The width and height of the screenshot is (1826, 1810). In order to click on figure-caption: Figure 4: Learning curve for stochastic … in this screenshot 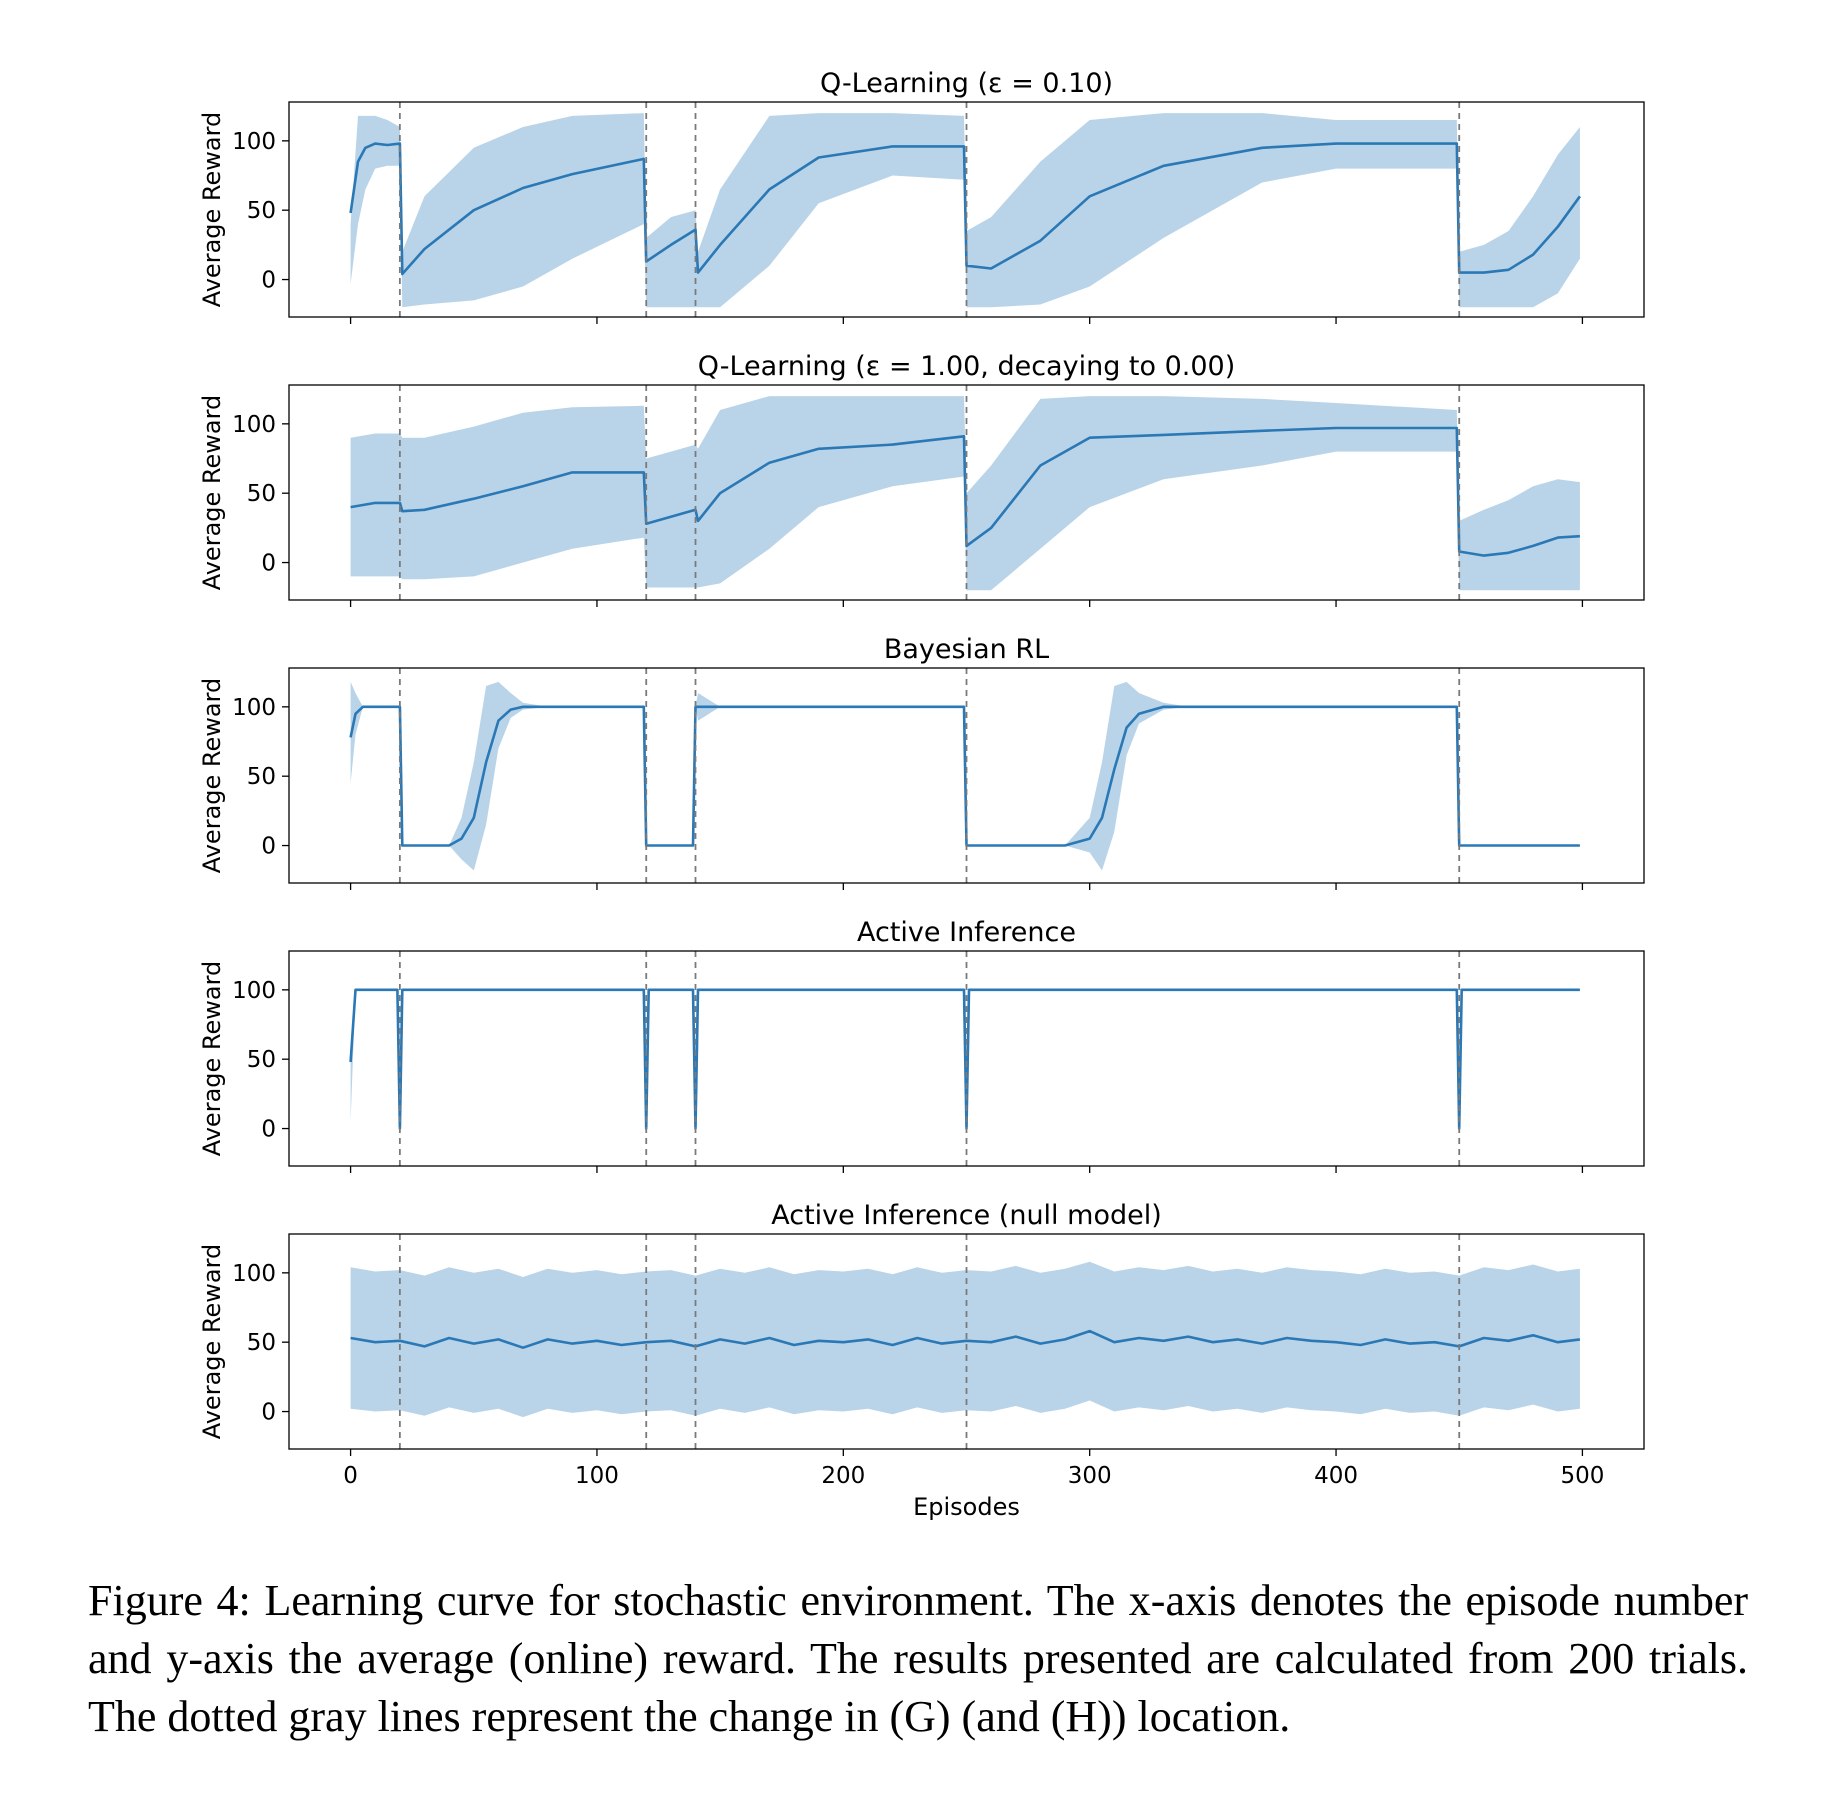, I will do `click(918, 1658)`.